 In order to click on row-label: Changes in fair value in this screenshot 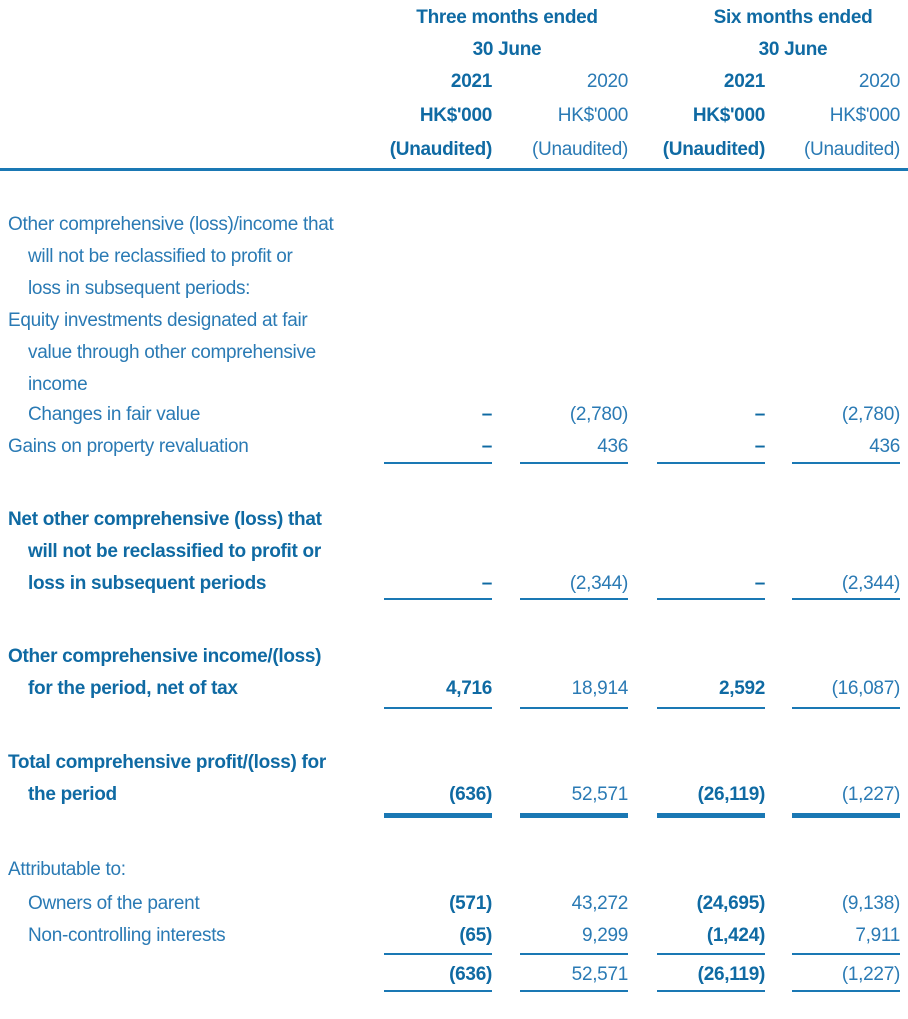, I will do `click(114, 414)`.